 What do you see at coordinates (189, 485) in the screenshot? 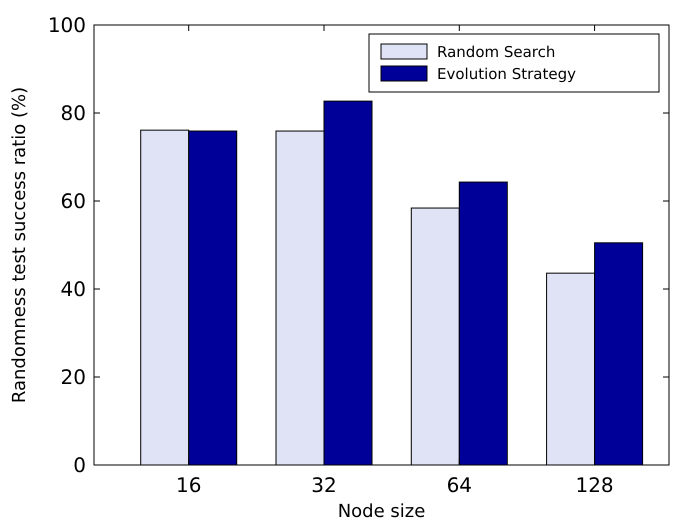
I see `x-tick-label: 16` at bounding box center [189, 485].